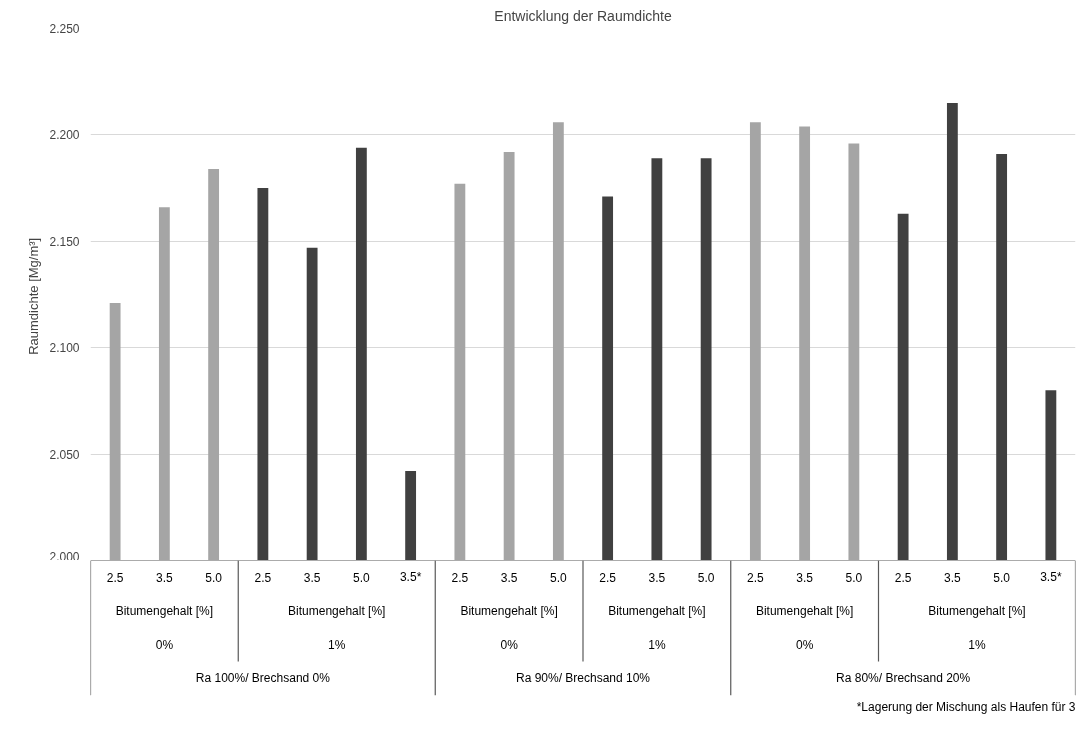 The image size is (1080, 731). I want to click on text: Ra 90%/ Brechsand 10%, so click(583, 678).